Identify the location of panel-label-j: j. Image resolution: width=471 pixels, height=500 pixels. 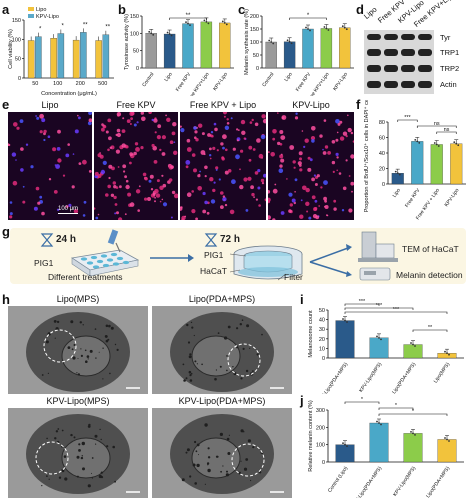
(302, 400).